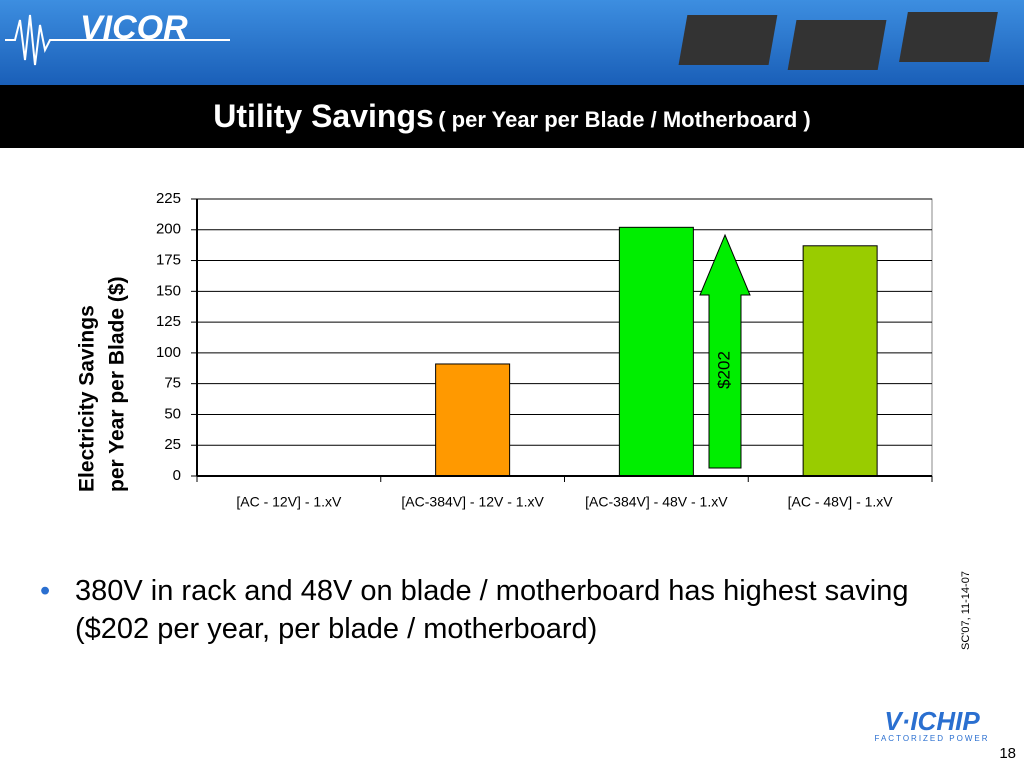 This screenshot has height=768, width=1024. I want to click on header-graphics: VICOR, so click(501, 39).